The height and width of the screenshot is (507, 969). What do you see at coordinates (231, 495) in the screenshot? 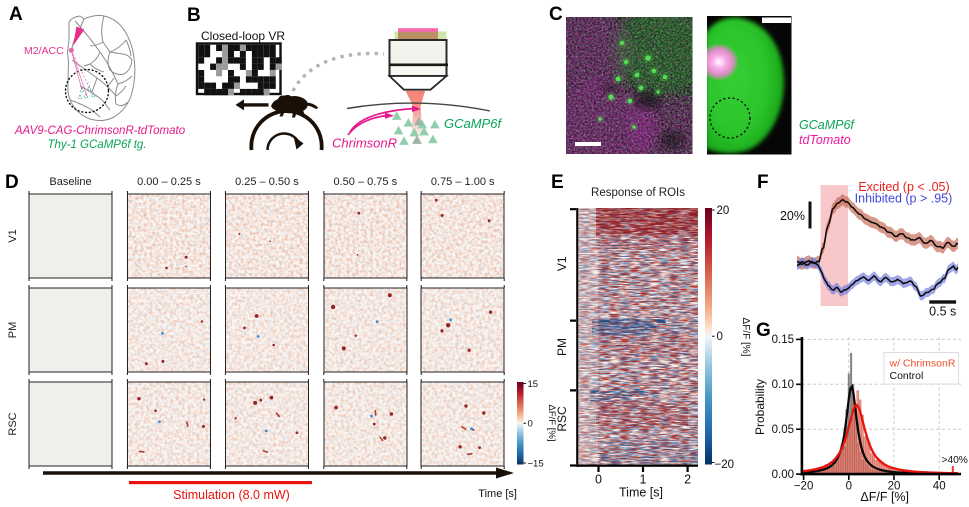
I see `svg-text: Stimulation (8.0 mW)` at bounding box center [231, 495].